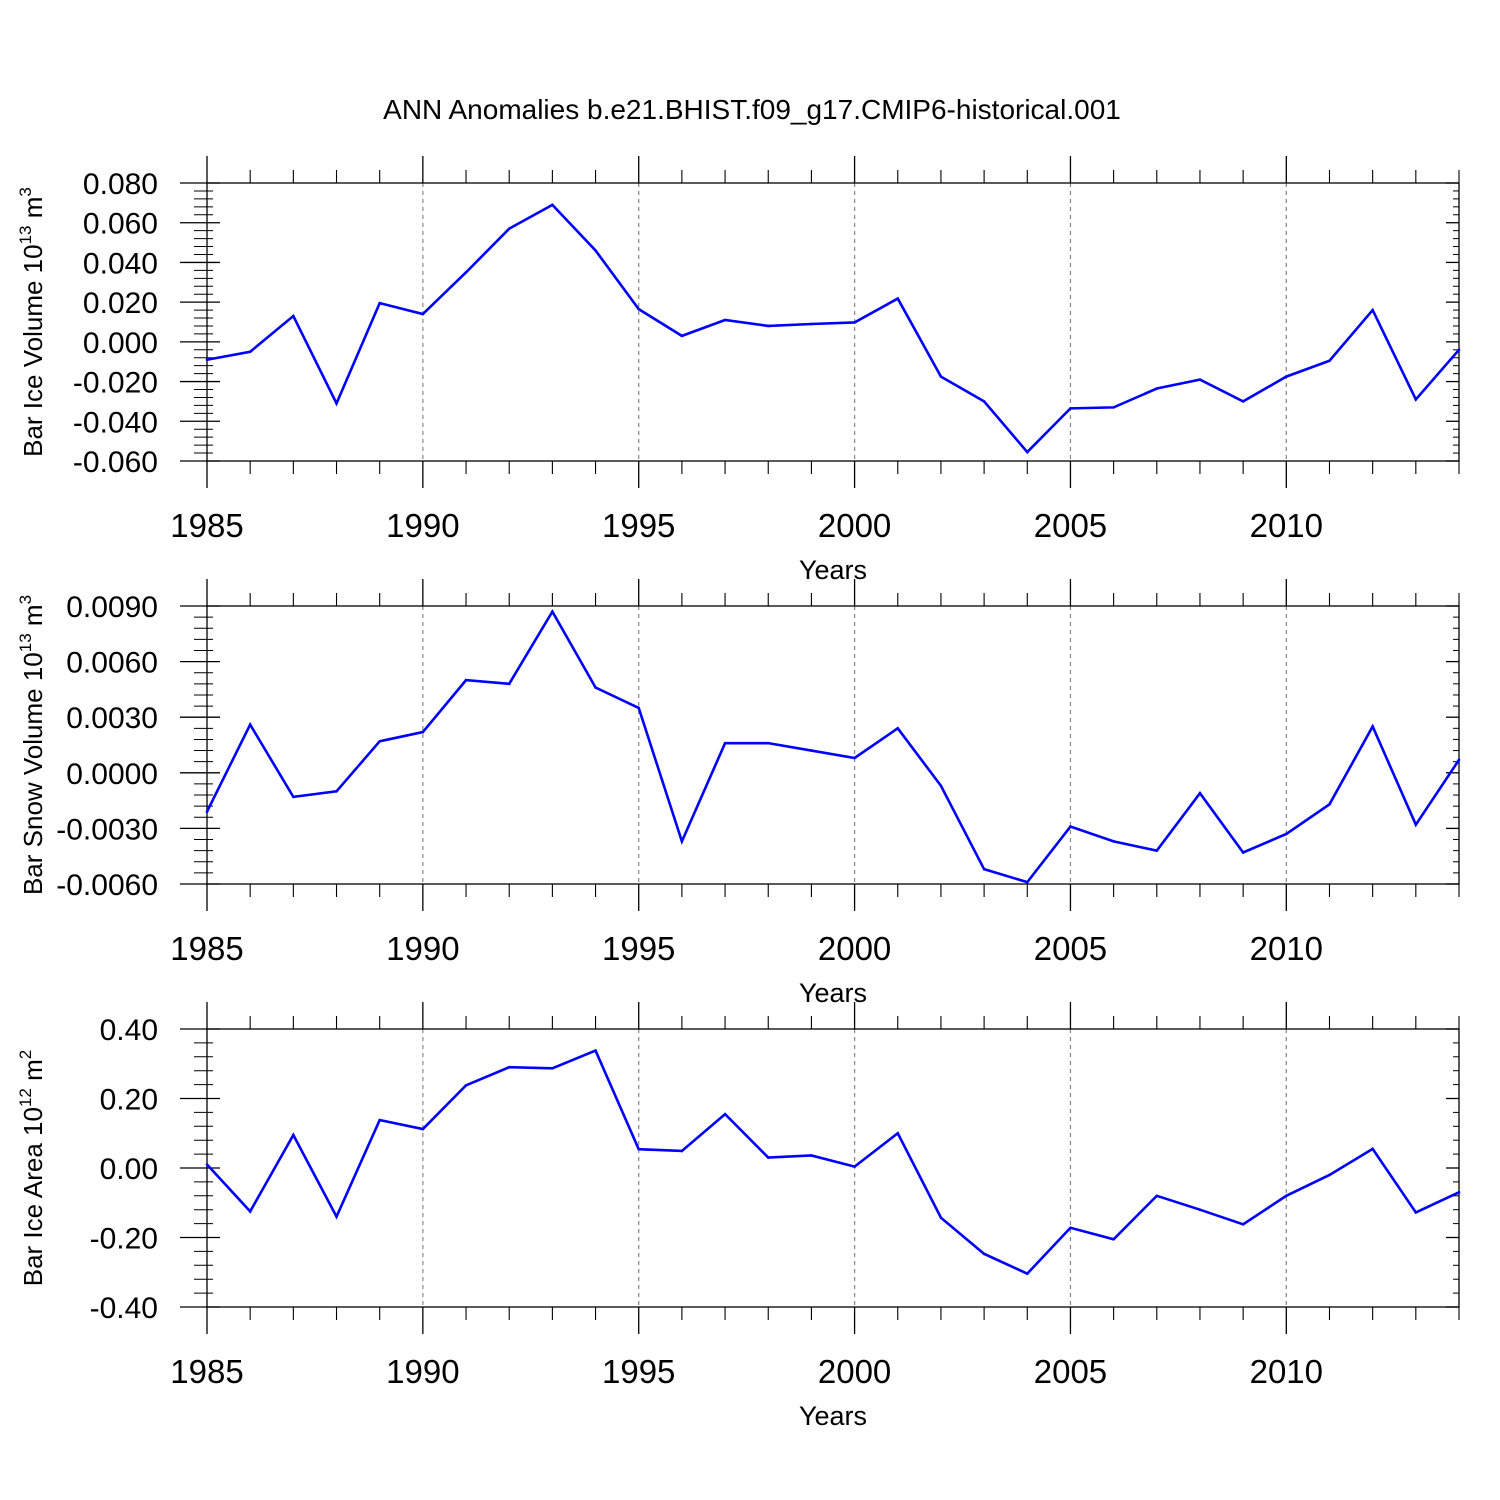  I want to click on y-tick-label: -0.20, so click(124, 1239).